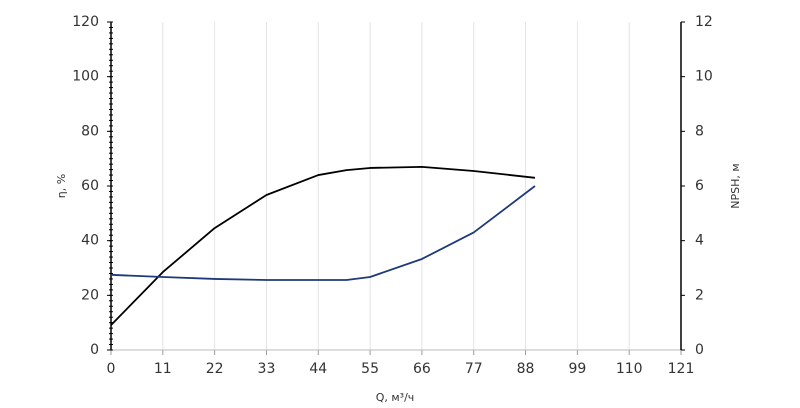 This screenshot has height=408, width=800. What do you see at coordinates (90, 295) in the screenshot?
I see `y-tick-label: 20` at bounding box center [90, 295].